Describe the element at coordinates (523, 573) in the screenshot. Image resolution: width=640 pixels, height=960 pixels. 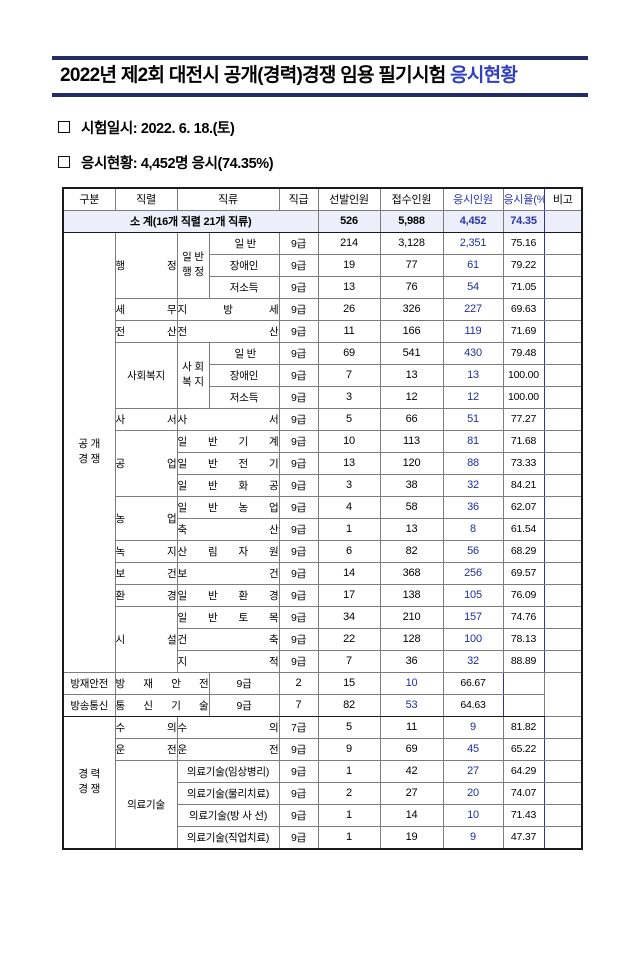
I see `rate-cell: 69.57` at that location.